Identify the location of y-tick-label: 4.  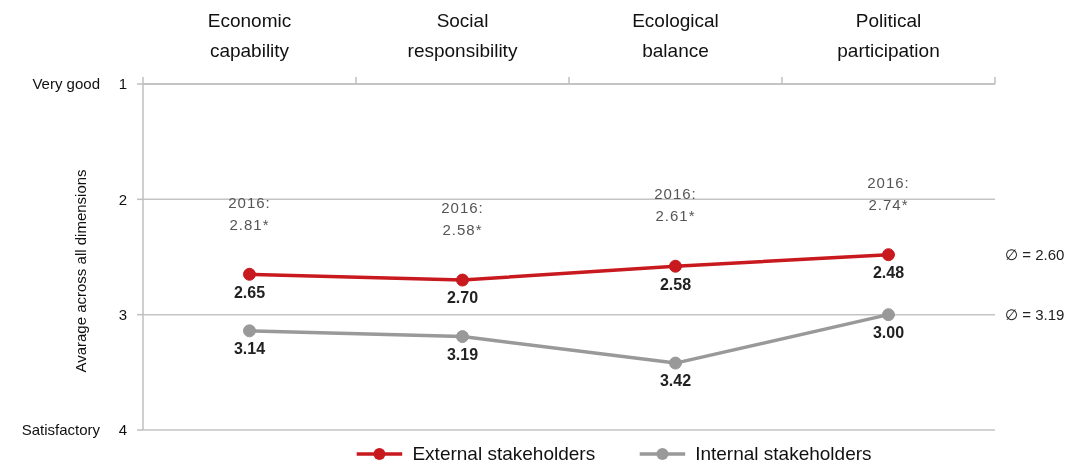
(122, 430).